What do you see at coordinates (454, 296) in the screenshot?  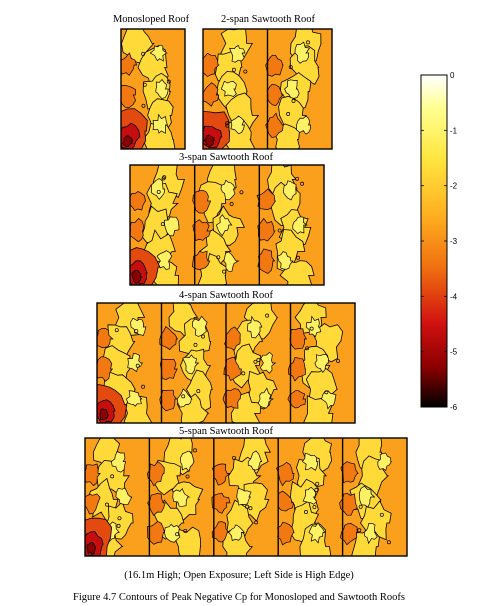 I see `colorbar-tick-label: -4` at bounding box center [454, 296].